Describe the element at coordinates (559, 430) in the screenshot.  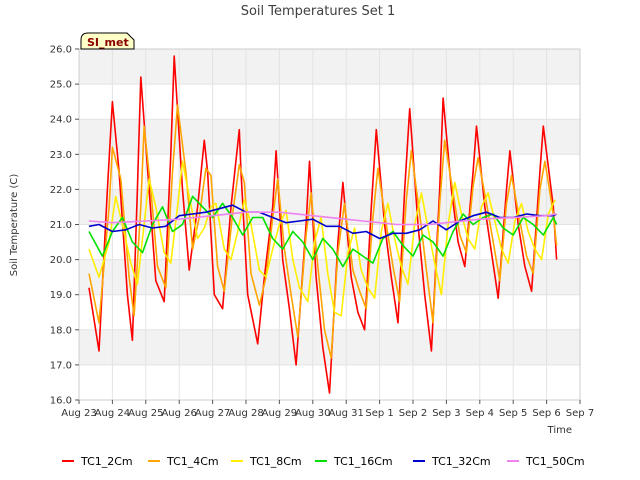
I see `x-axis-label: Time` at that location.